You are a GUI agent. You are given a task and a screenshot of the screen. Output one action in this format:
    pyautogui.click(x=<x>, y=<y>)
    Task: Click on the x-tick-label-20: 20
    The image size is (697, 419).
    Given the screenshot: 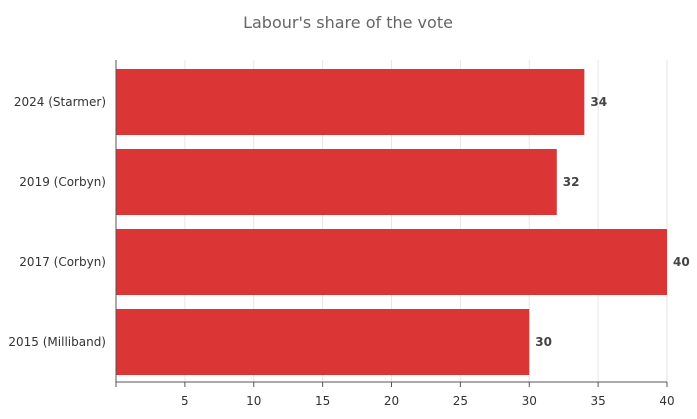 What is the action you would take?
    pyautogui.click(x=391, y=401)
    